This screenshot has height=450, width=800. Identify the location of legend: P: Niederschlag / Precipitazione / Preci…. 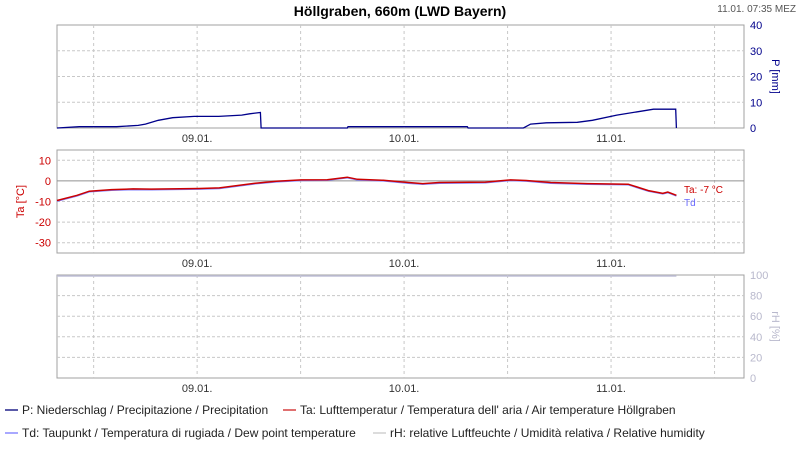
(355, 421).